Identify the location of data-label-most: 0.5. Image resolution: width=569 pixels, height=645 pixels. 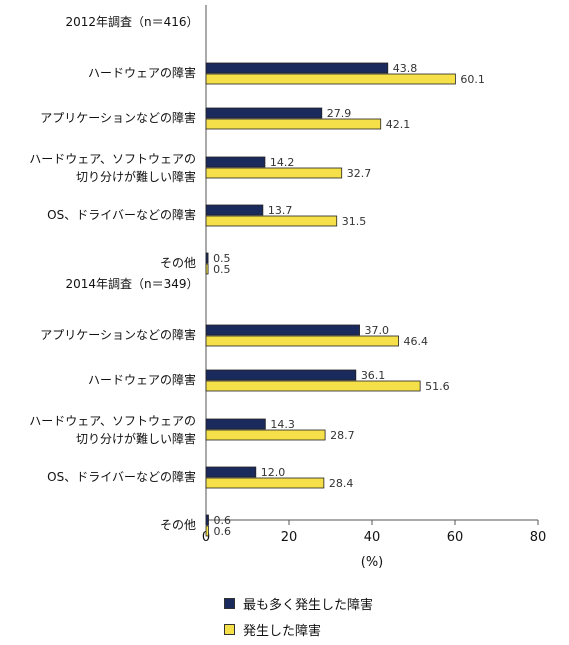
(222, 258).